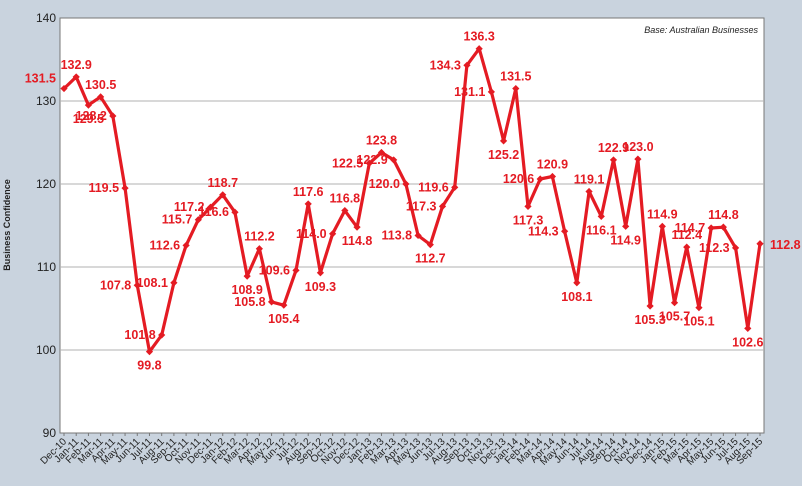 This screenshot has width=802, height=486. Describe the element at coordinates (701, 30) in the screenshot. I see `base-note: Base: Australian Businesses` at that location.